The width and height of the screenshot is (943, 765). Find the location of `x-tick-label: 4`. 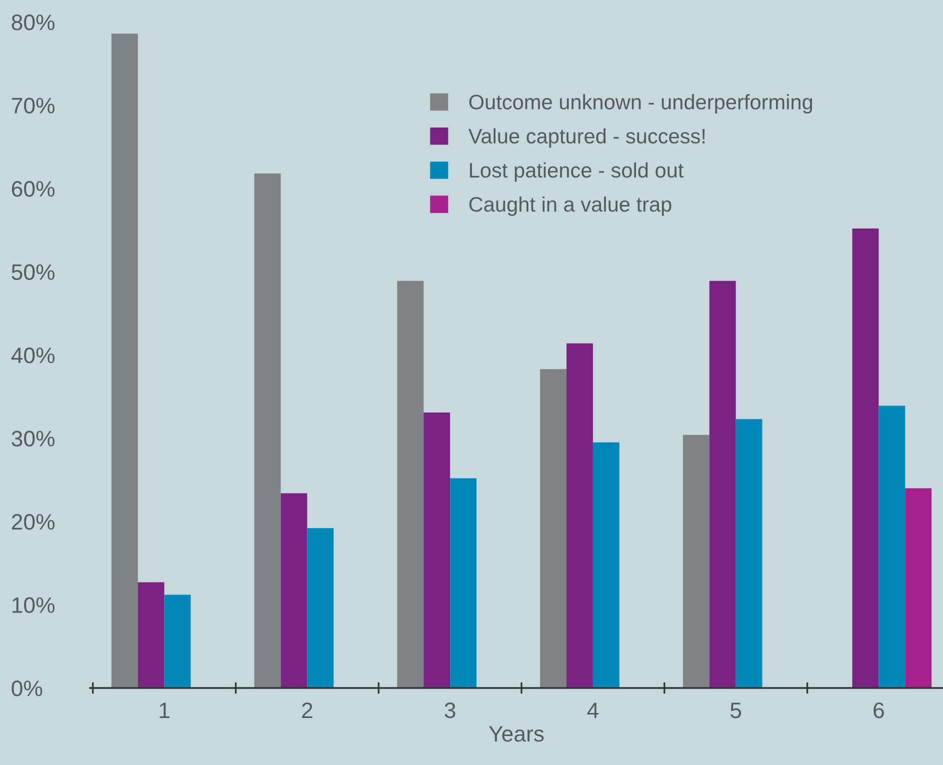

x-tick-label: 4 is located at coordinates (592, 710).